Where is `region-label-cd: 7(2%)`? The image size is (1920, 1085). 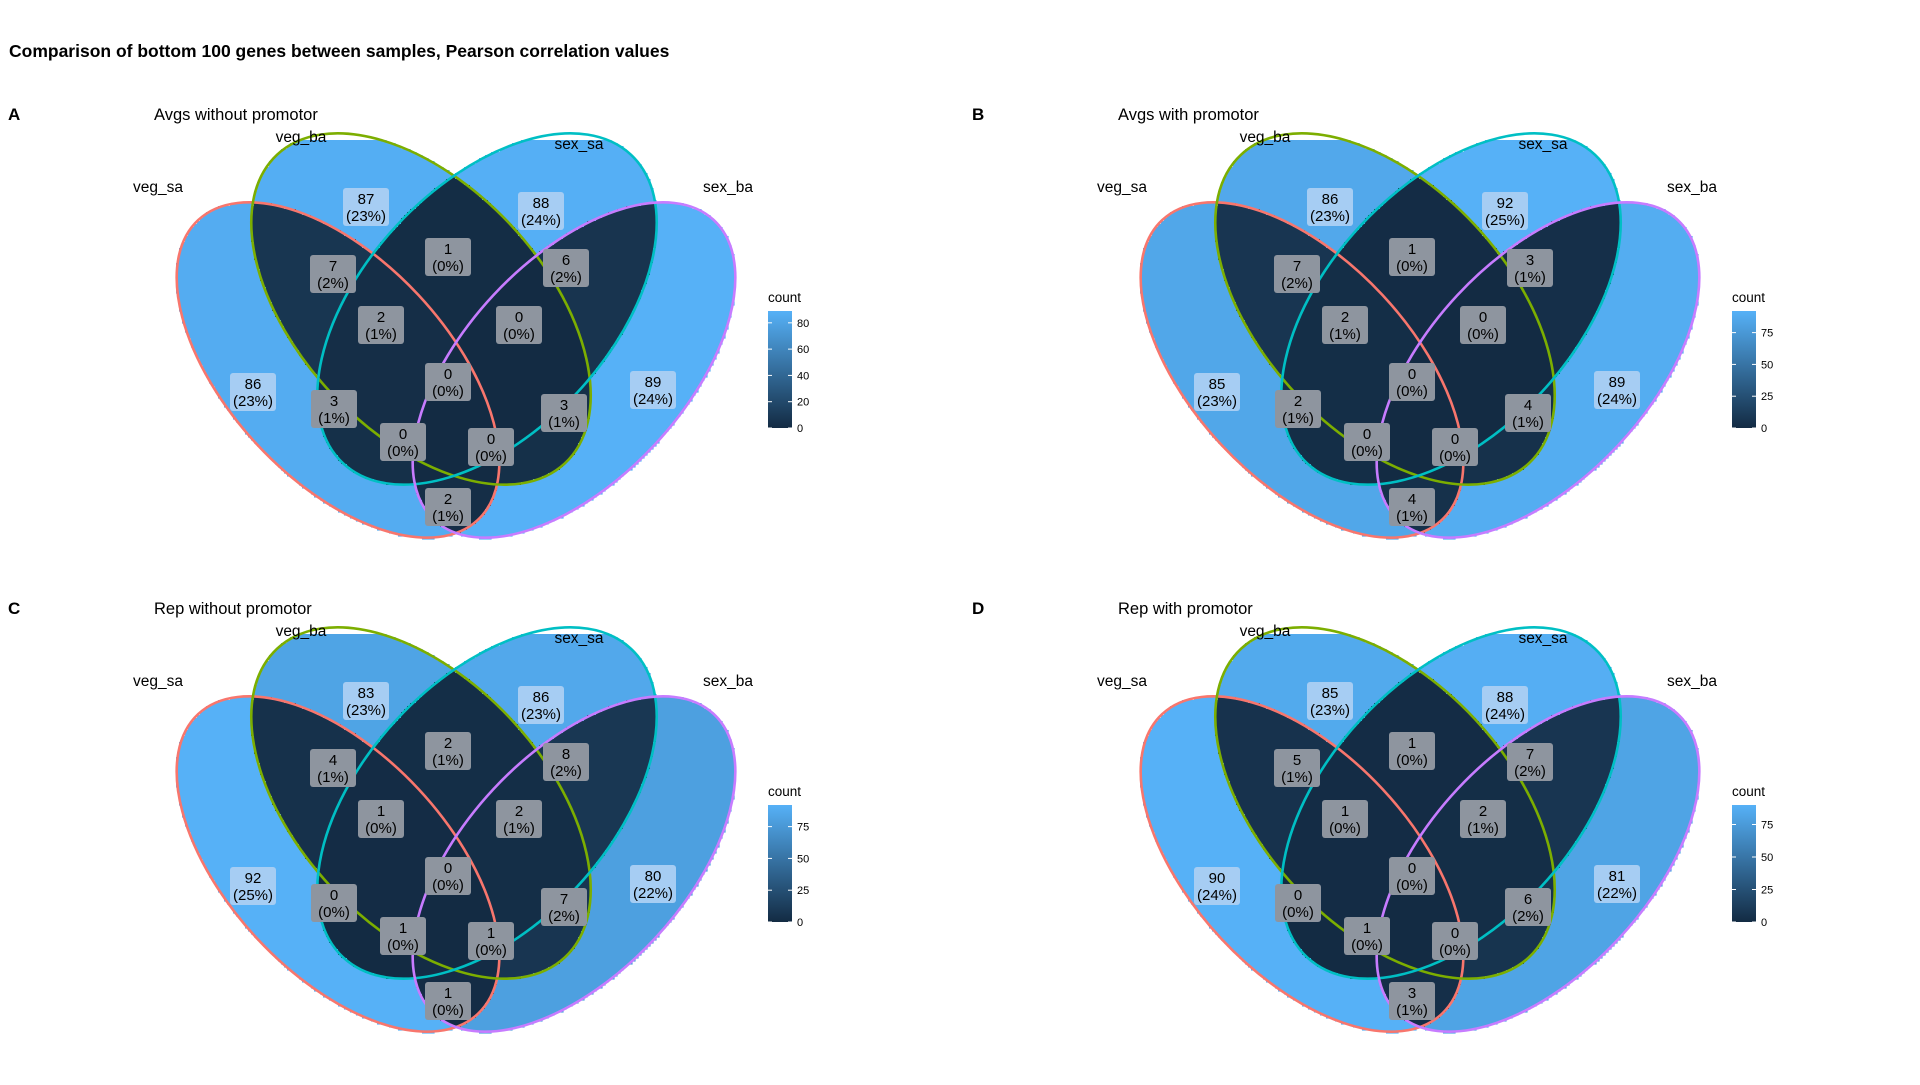 region-label-cd: 7(2%) is located at coordinates (1530, 762).